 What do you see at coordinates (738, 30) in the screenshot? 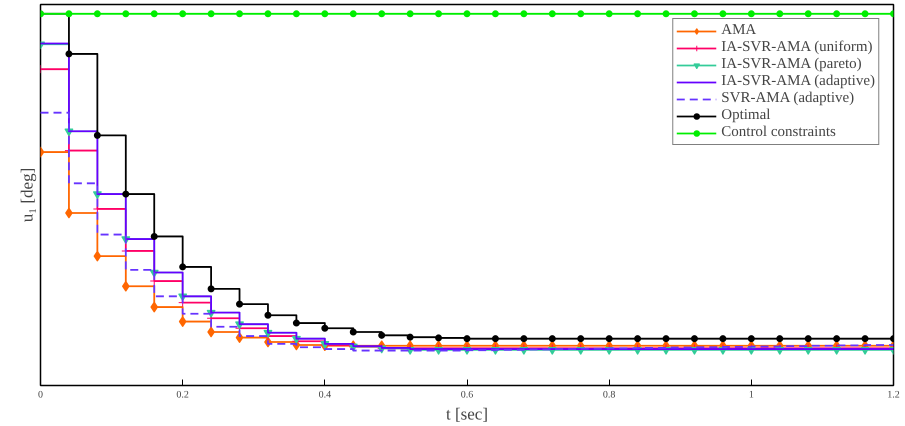
I see `legend-label: AMA` at bounding box center [738, 30].